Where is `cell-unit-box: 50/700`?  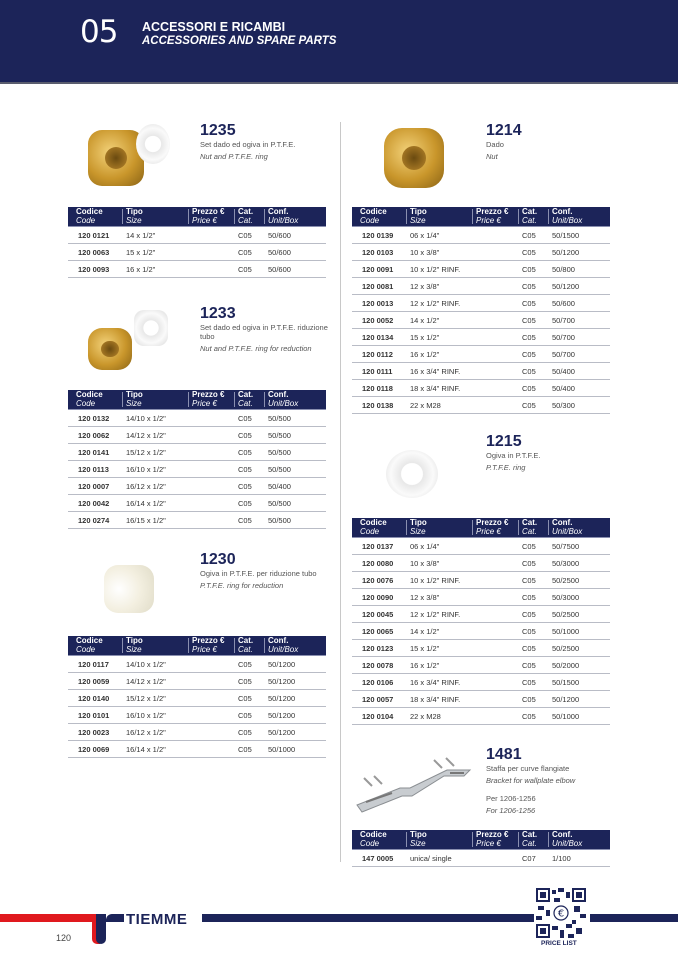
cell-unit-box: 50/700 is located at coordinates (563, 354).